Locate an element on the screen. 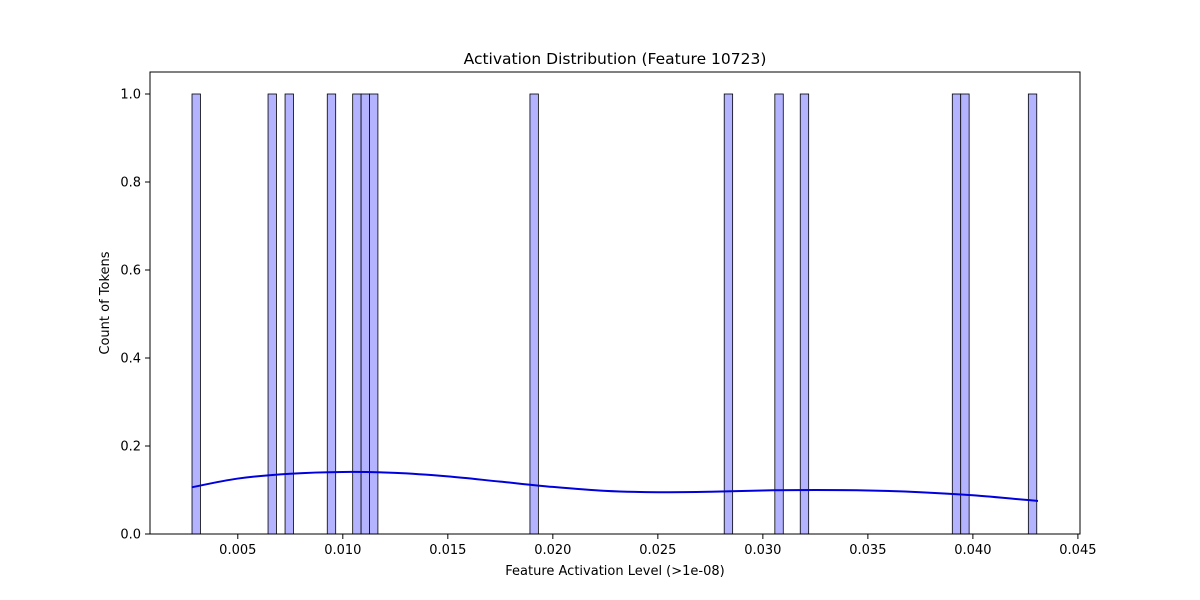  x-axis-label: Feature Activation Level (>1e-08) is located at coordinates (614, 571).